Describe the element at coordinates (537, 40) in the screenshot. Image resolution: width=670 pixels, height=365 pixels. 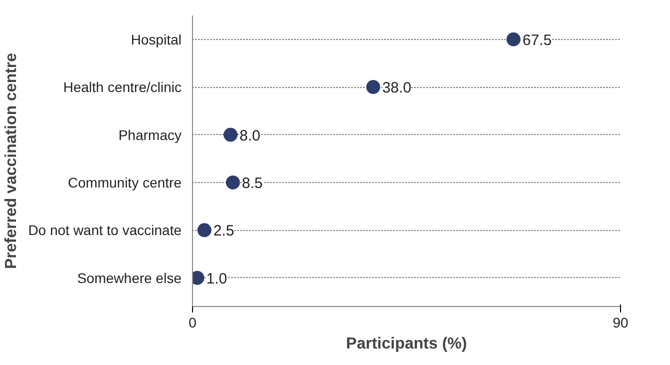
I see `text: 67.5` at that location.